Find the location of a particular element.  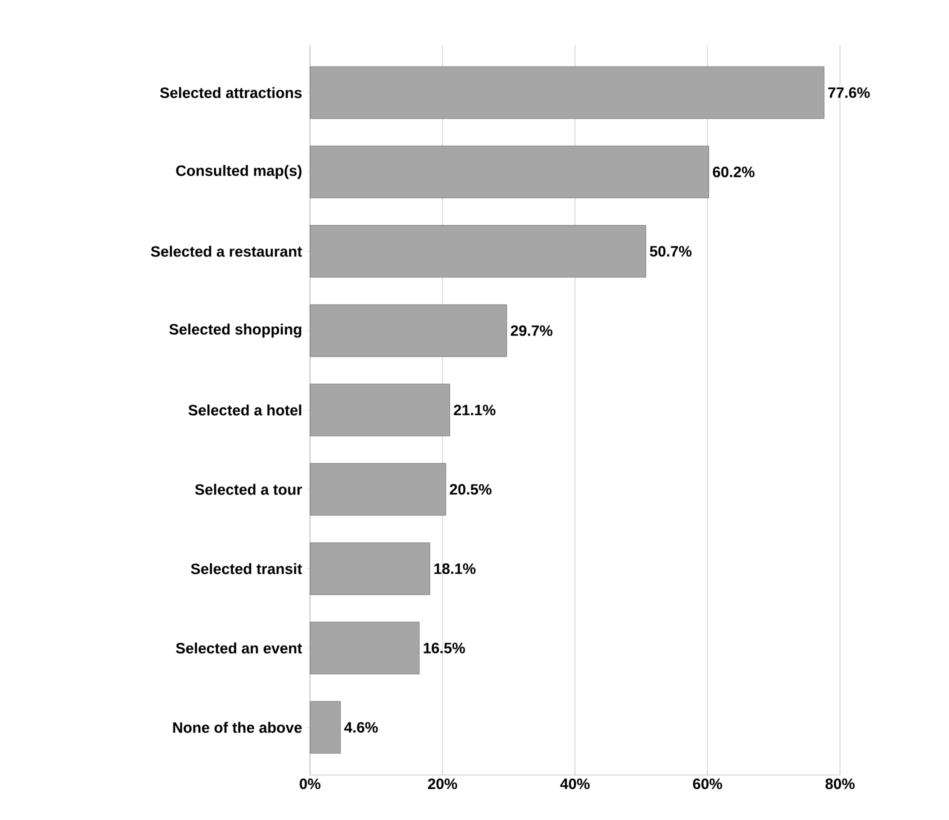

data-label: 50.7% is located at coordinates (671, 251).